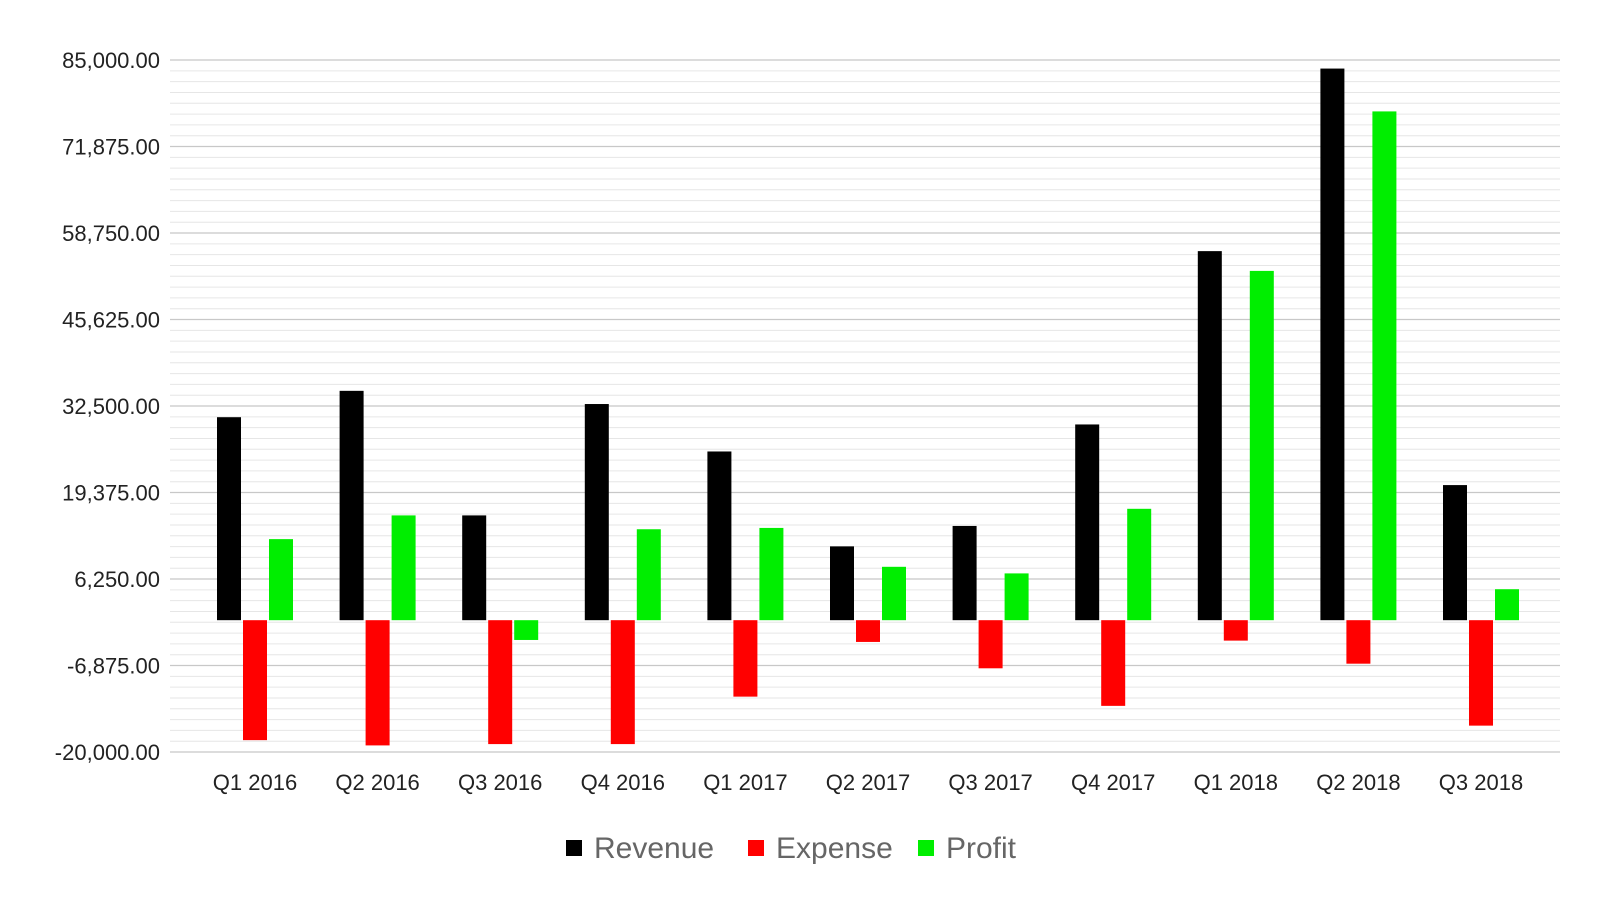  Describe the element at coordinates (834, 848) in the screenshot. I see `legend-label-expense: Expense` at that location.